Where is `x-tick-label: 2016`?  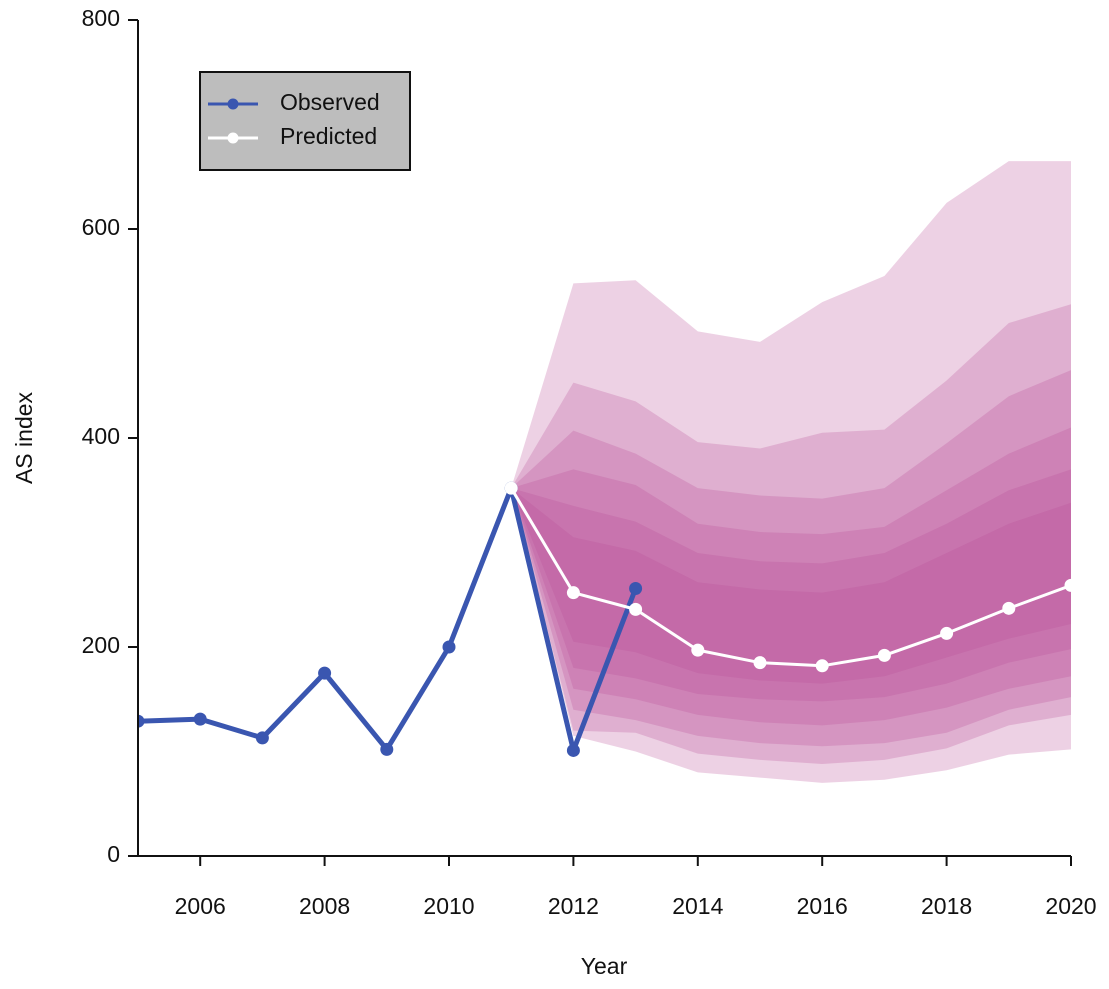
x-tick-label: 2016 is located at coordinates (822, 906).